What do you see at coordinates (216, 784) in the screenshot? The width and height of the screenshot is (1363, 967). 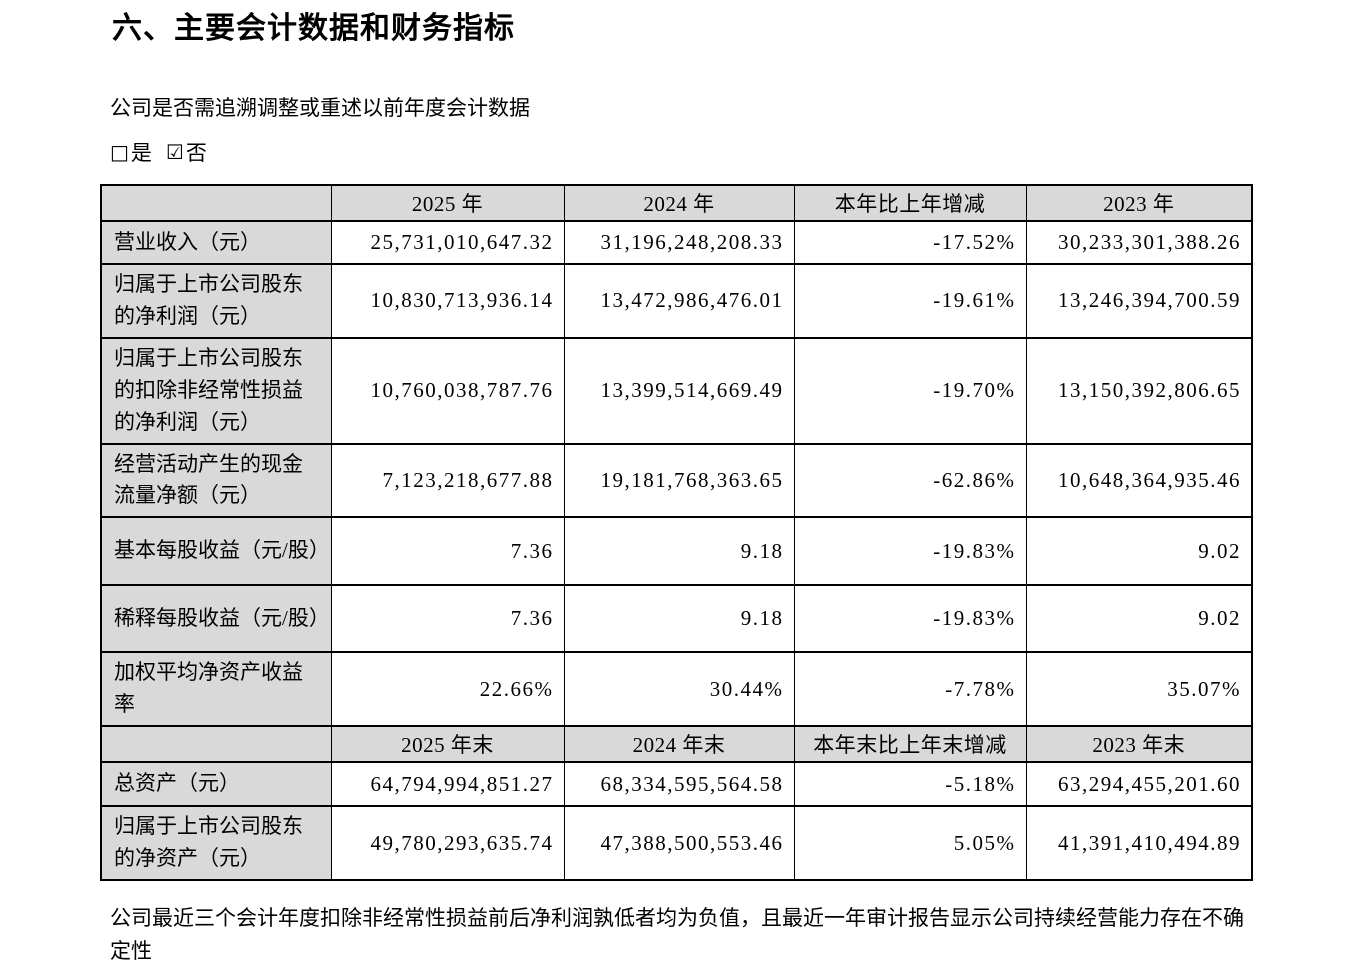 I see `row-label: 总资产（元）` at bounding box center [216, 784].